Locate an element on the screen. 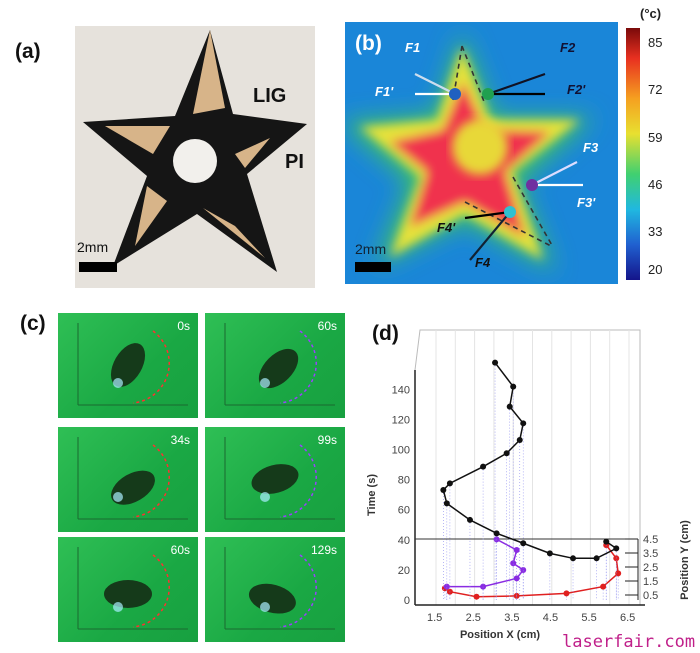  video-frame: 129s is located at coordinates (275, 589).